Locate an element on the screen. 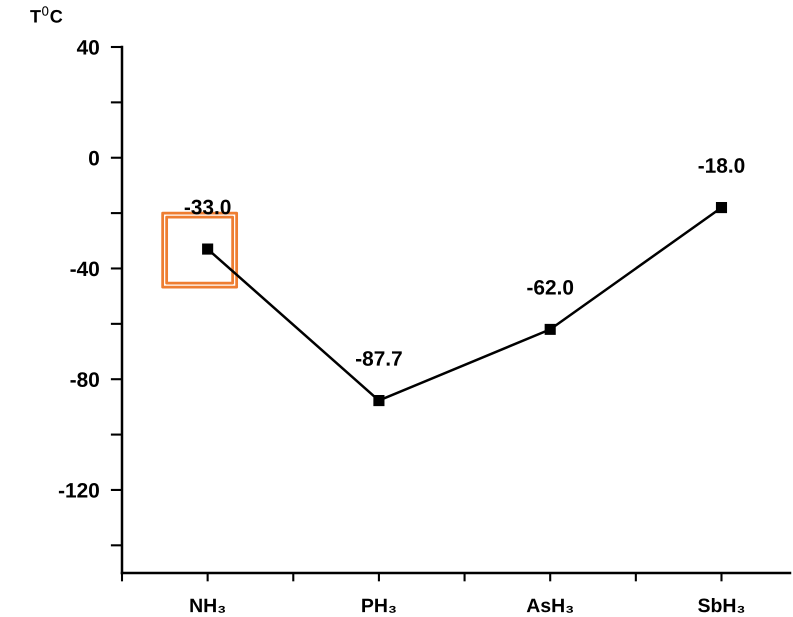  x-tick-label: AsH₃ is located at coordinates (549, 605).